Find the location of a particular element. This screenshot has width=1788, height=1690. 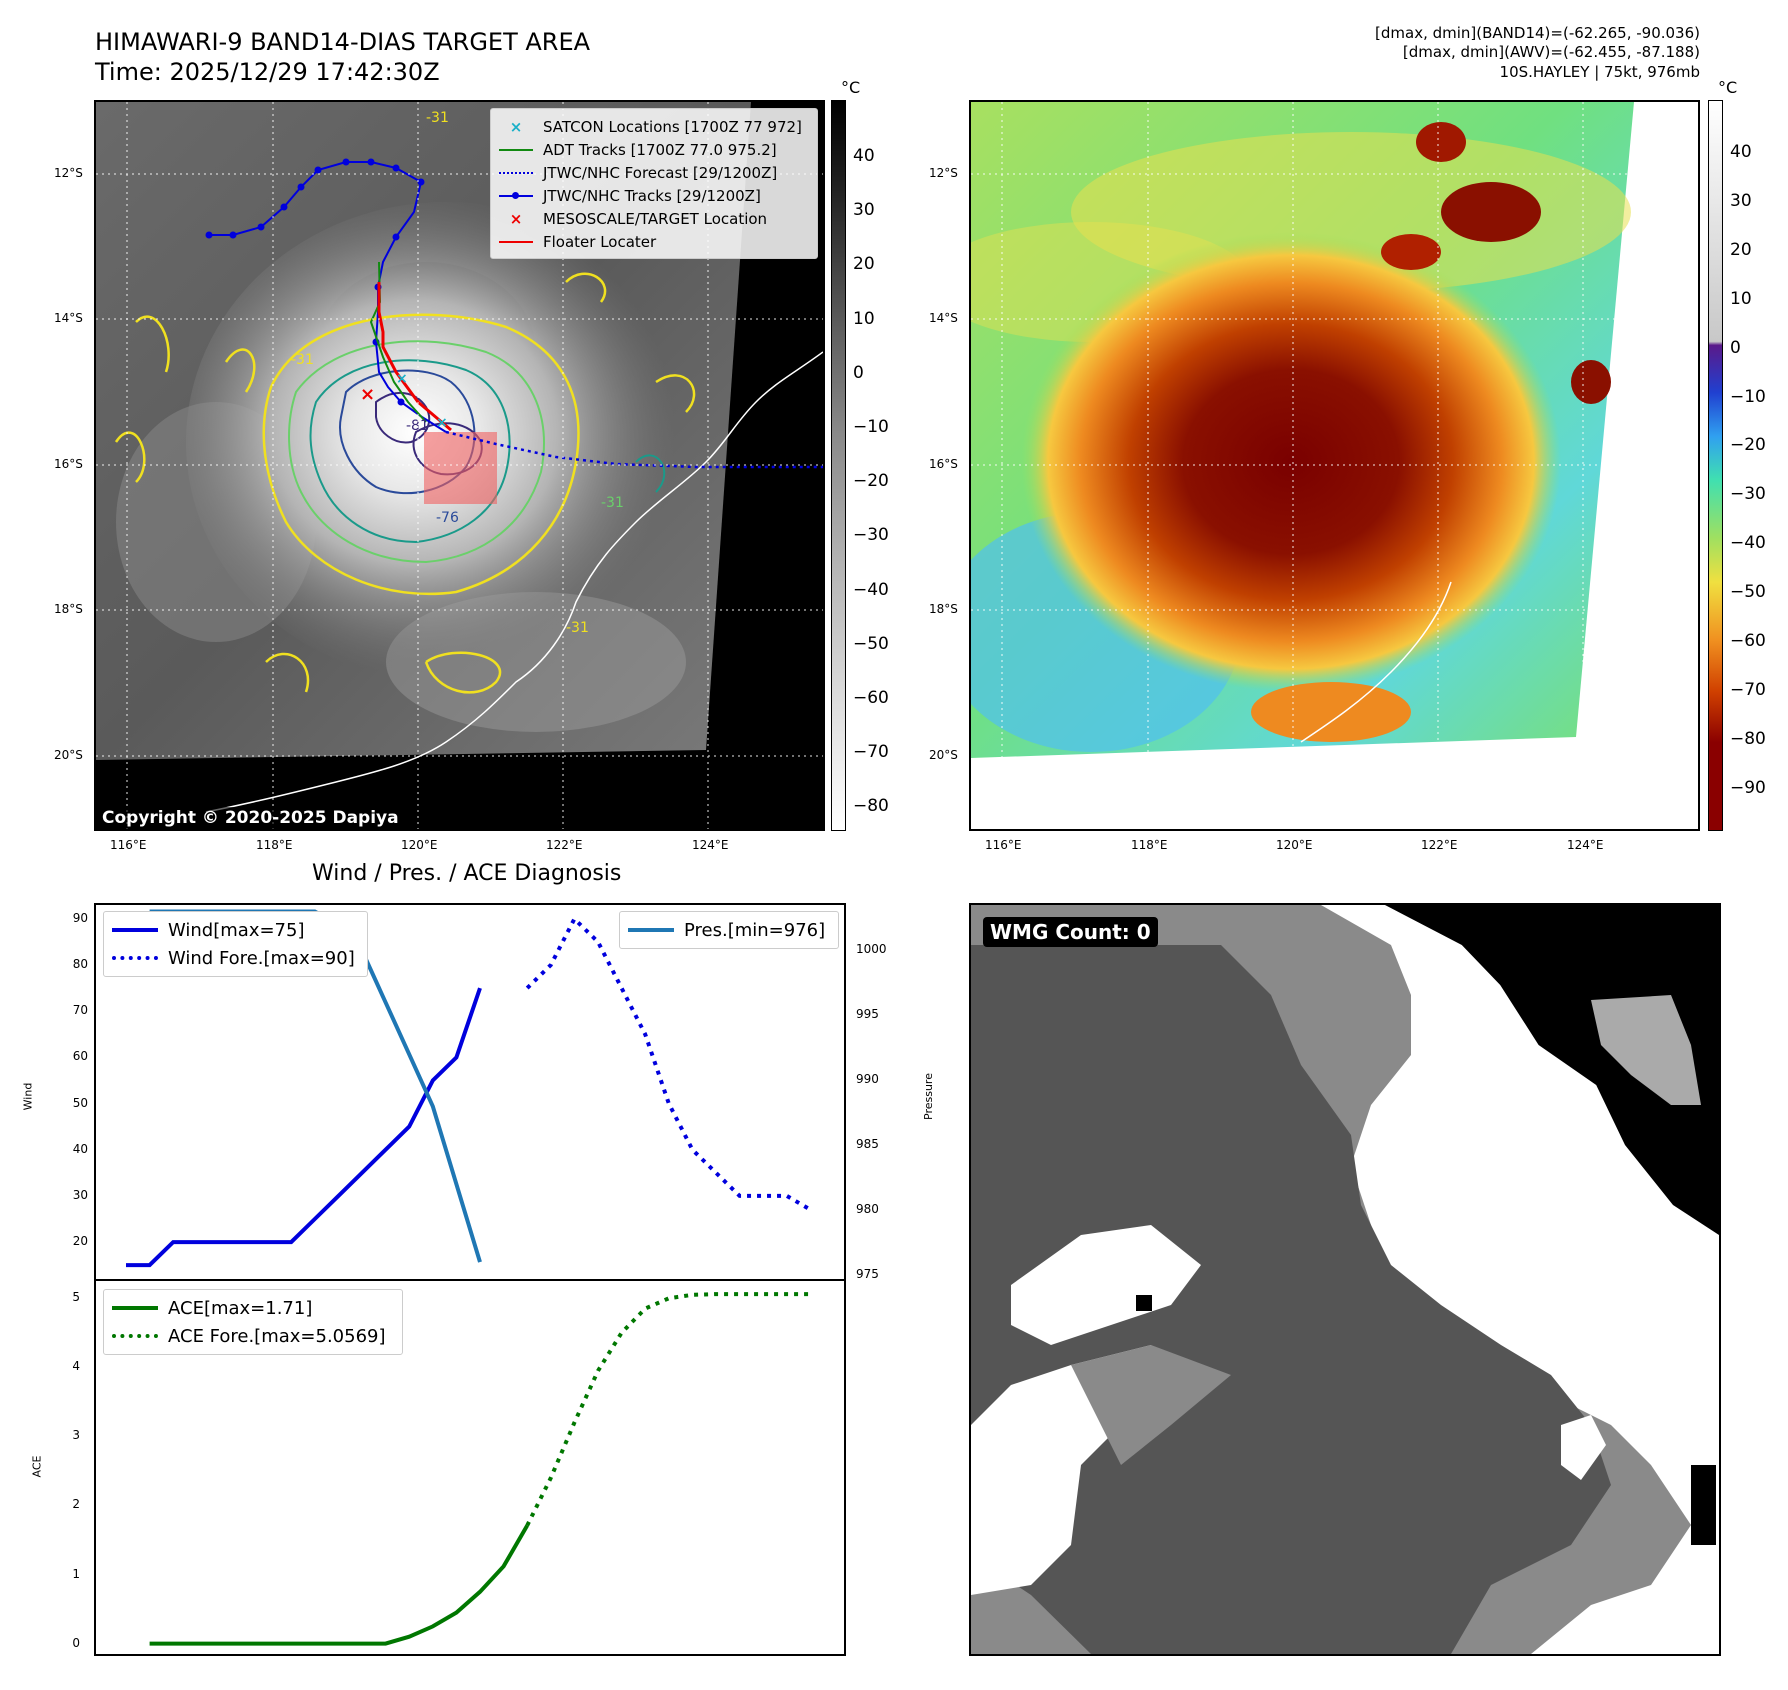

ace-tick-label: 2 is located at coordinates (76, 1504).